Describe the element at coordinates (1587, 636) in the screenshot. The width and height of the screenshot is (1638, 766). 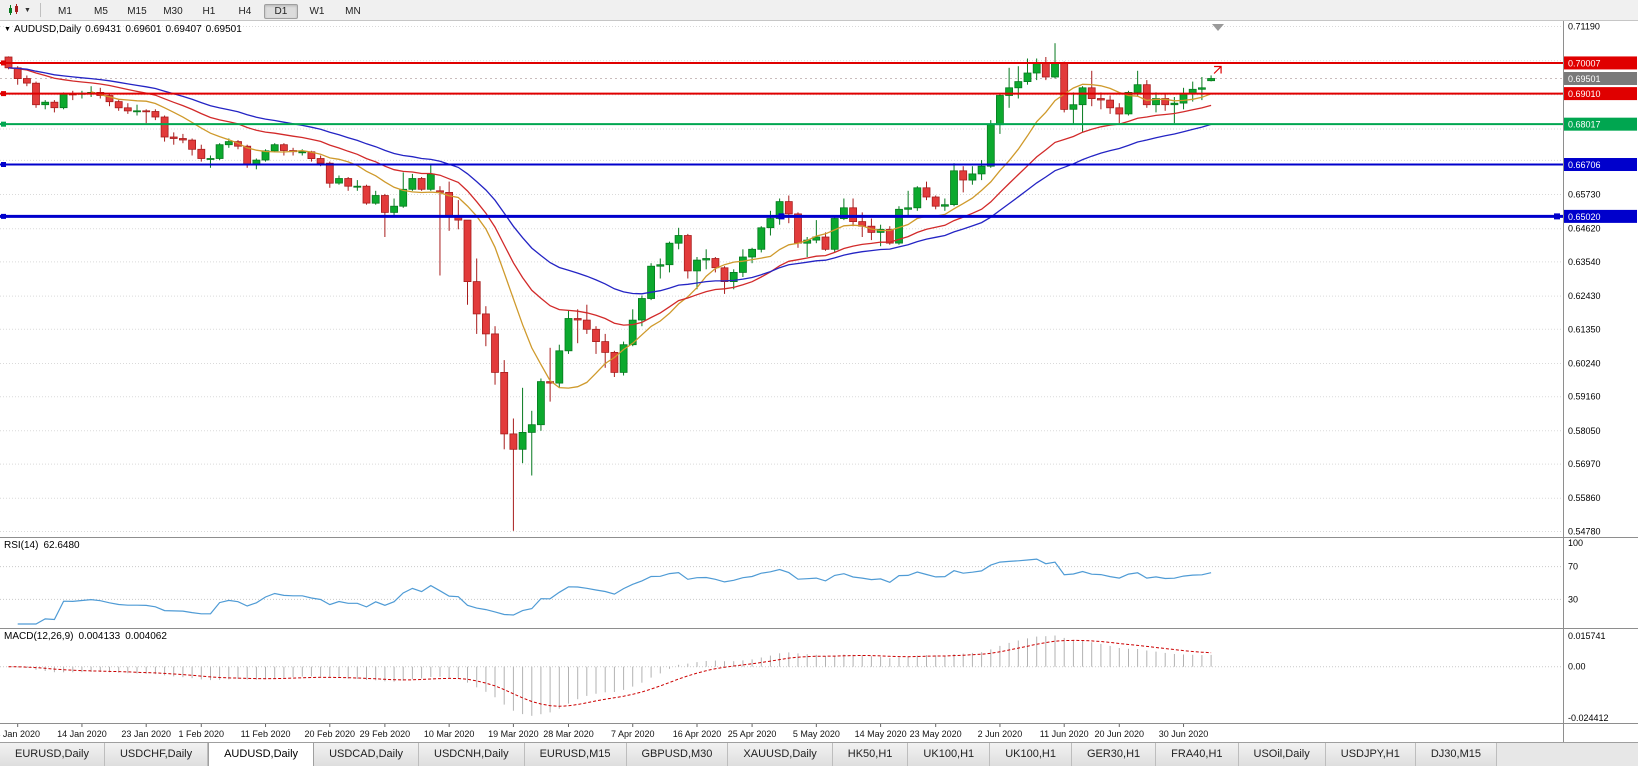
I see `macd-axis-label: 0.015741` at that location.